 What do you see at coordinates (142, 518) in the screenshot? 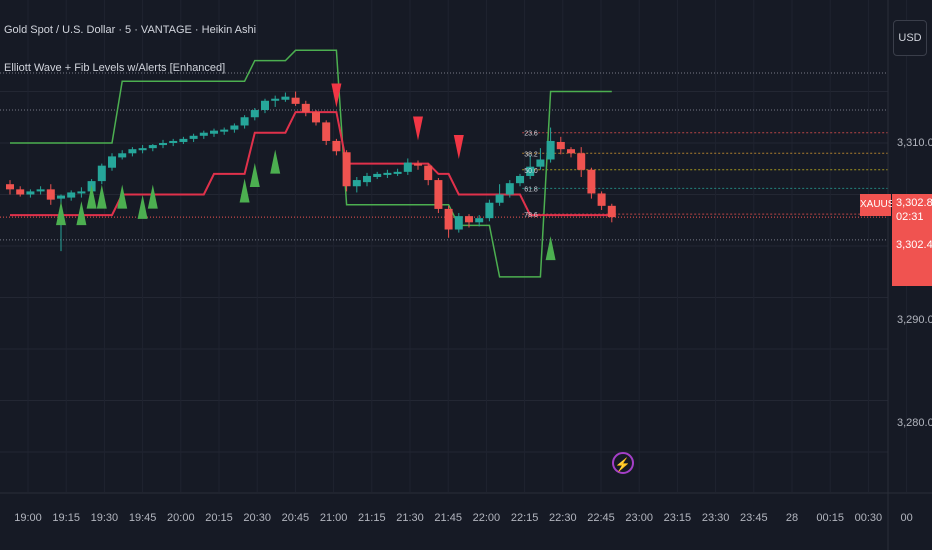
I see `x-tick-label: 19:45` at bounding box center [142, 518].